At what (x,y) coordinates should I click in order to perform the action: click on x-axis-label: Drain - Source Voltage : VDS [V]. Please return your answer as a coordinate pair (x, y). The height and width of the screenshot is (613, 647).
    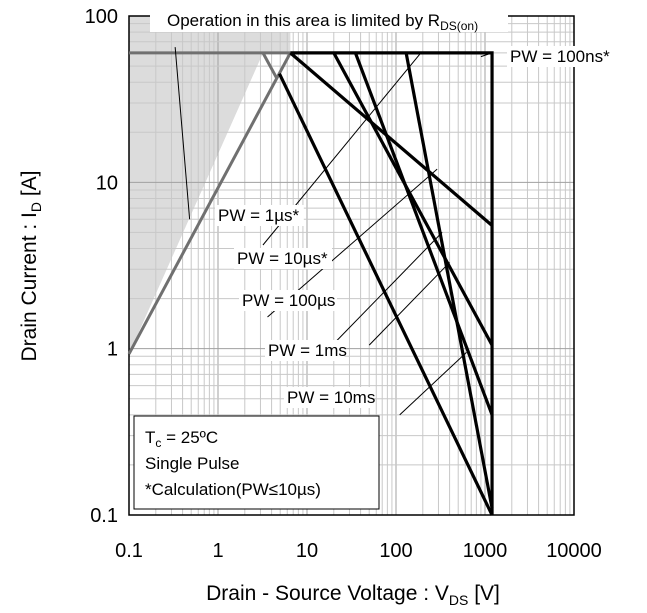
    Looking at the image, I should click on (353, 595).